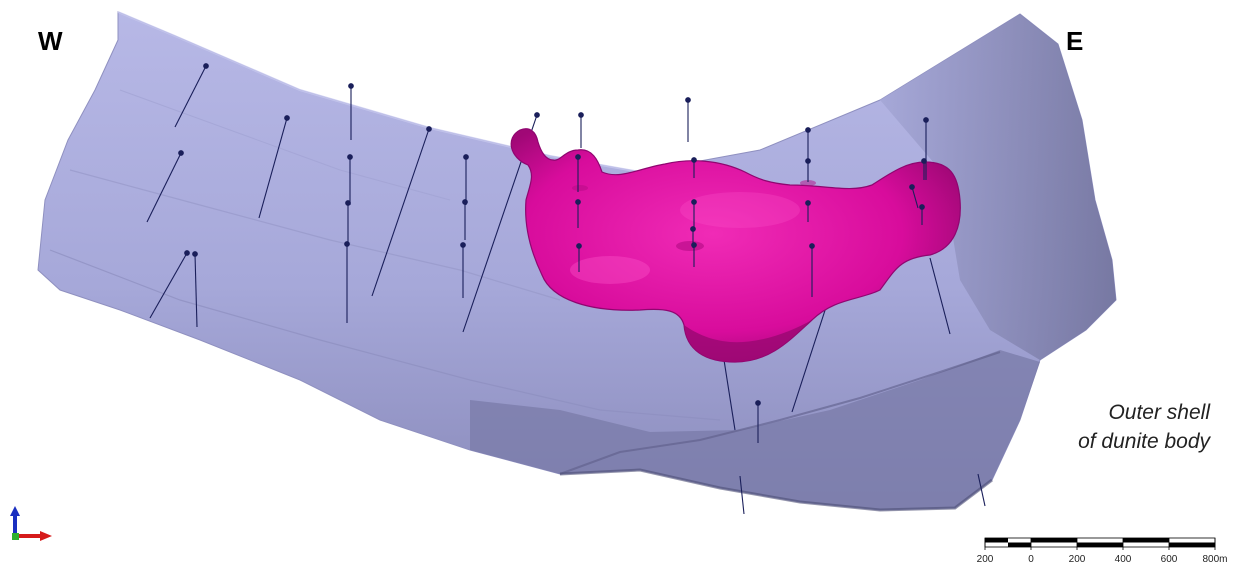 The width and height of the screenshot is (1234, 568). What do you see at coordinates (1031, 559) in the screenshot?
I see `scale-label: 0` at bounding box center [1031, 559].